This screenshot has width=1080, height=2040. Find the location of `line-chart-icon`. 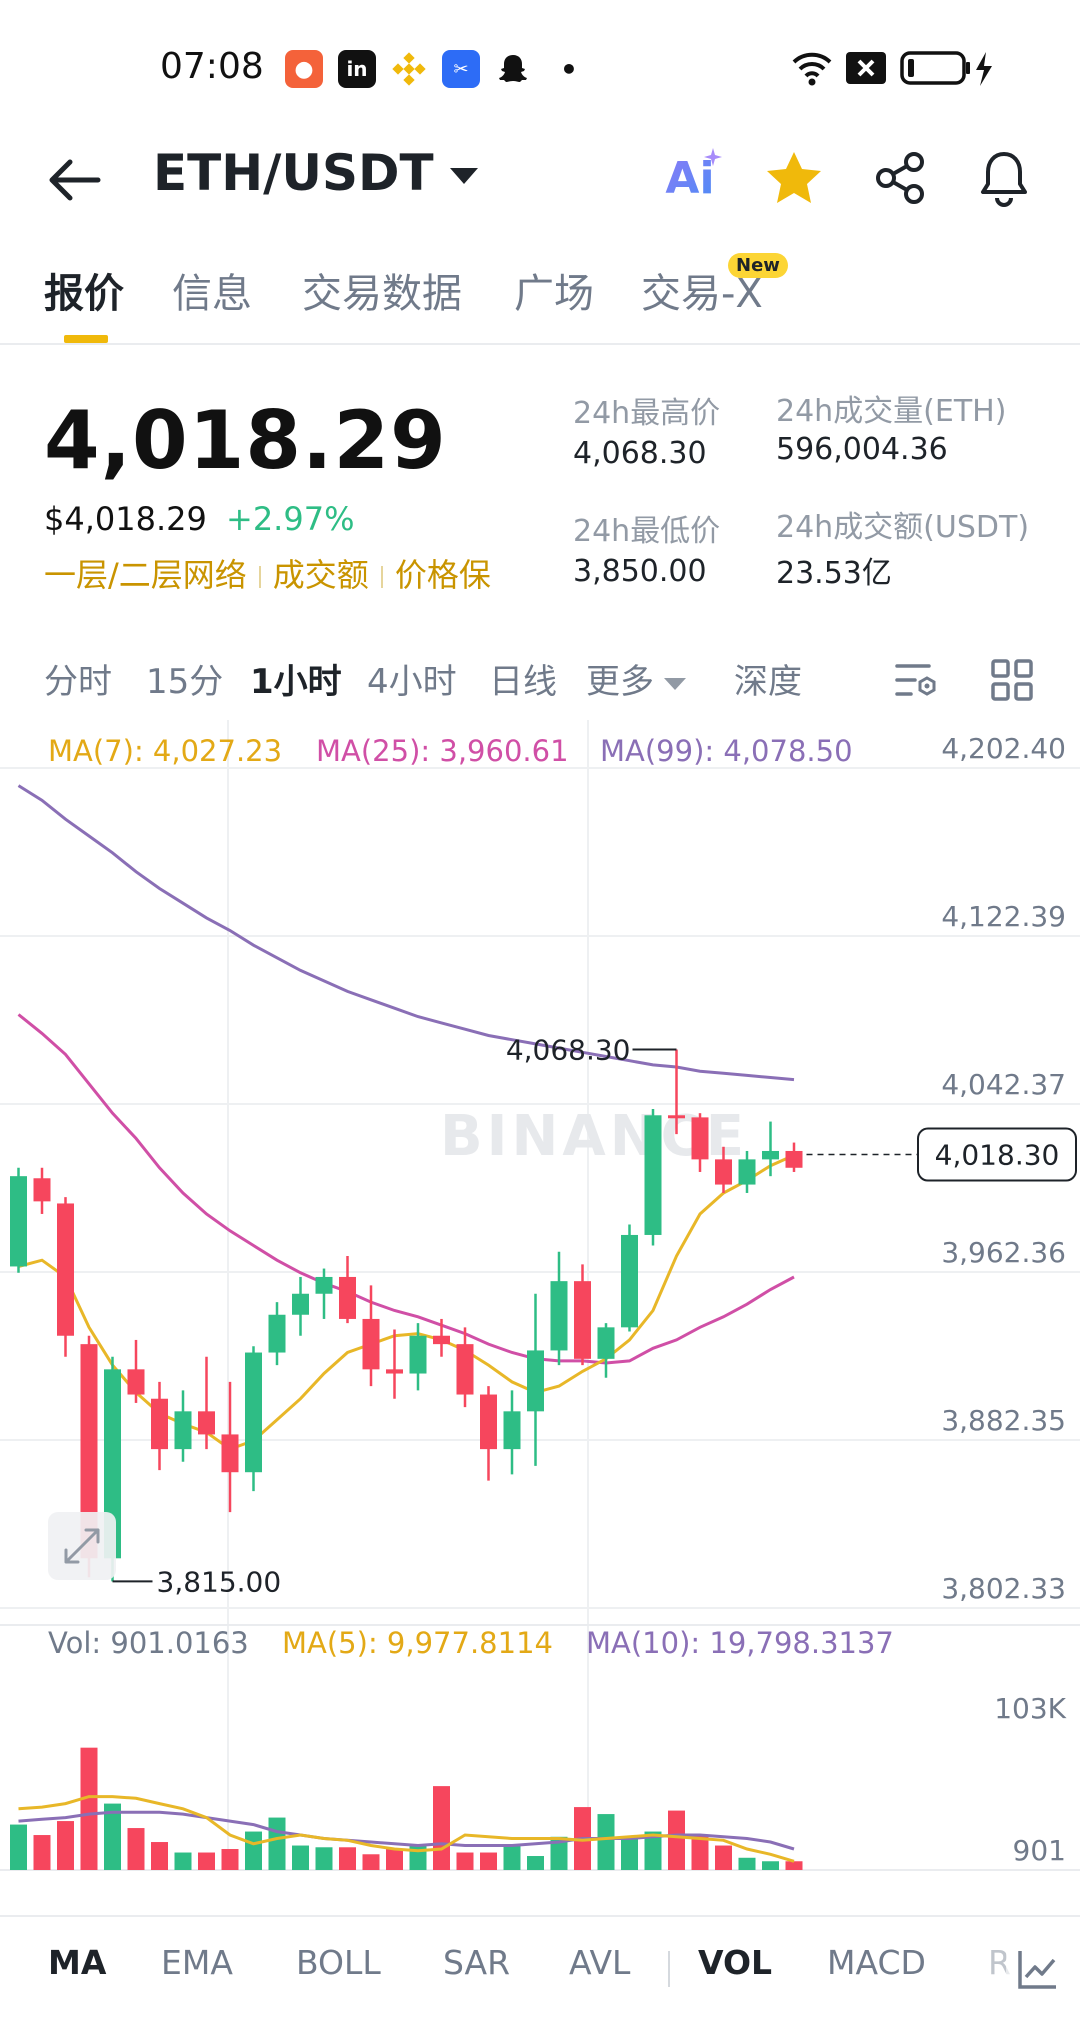

line-chart-icon is located at coordinates (1037, 1970).